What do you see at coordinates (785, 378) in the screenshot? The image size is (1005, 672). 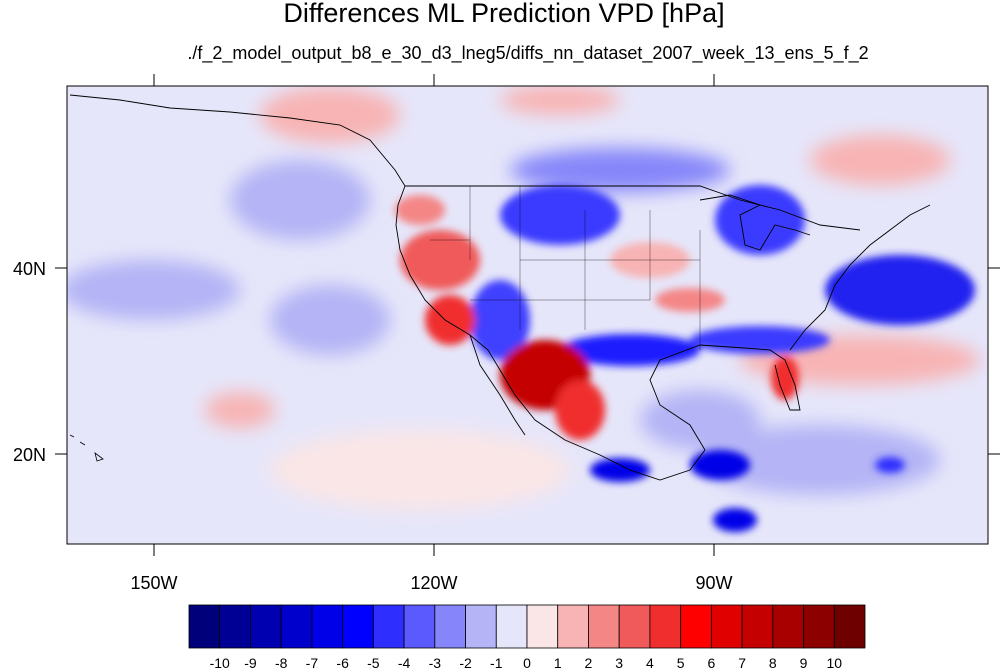 I see `florida-red` at bounding box center [785, 378].